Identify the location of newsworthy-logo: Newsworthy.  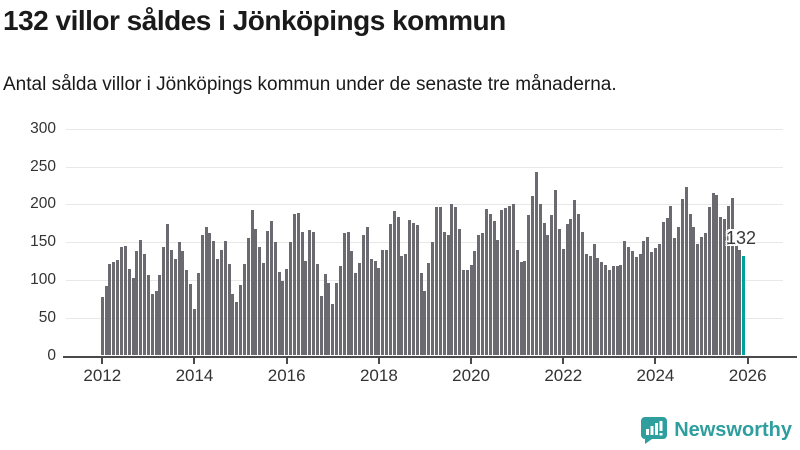
(715, 430).